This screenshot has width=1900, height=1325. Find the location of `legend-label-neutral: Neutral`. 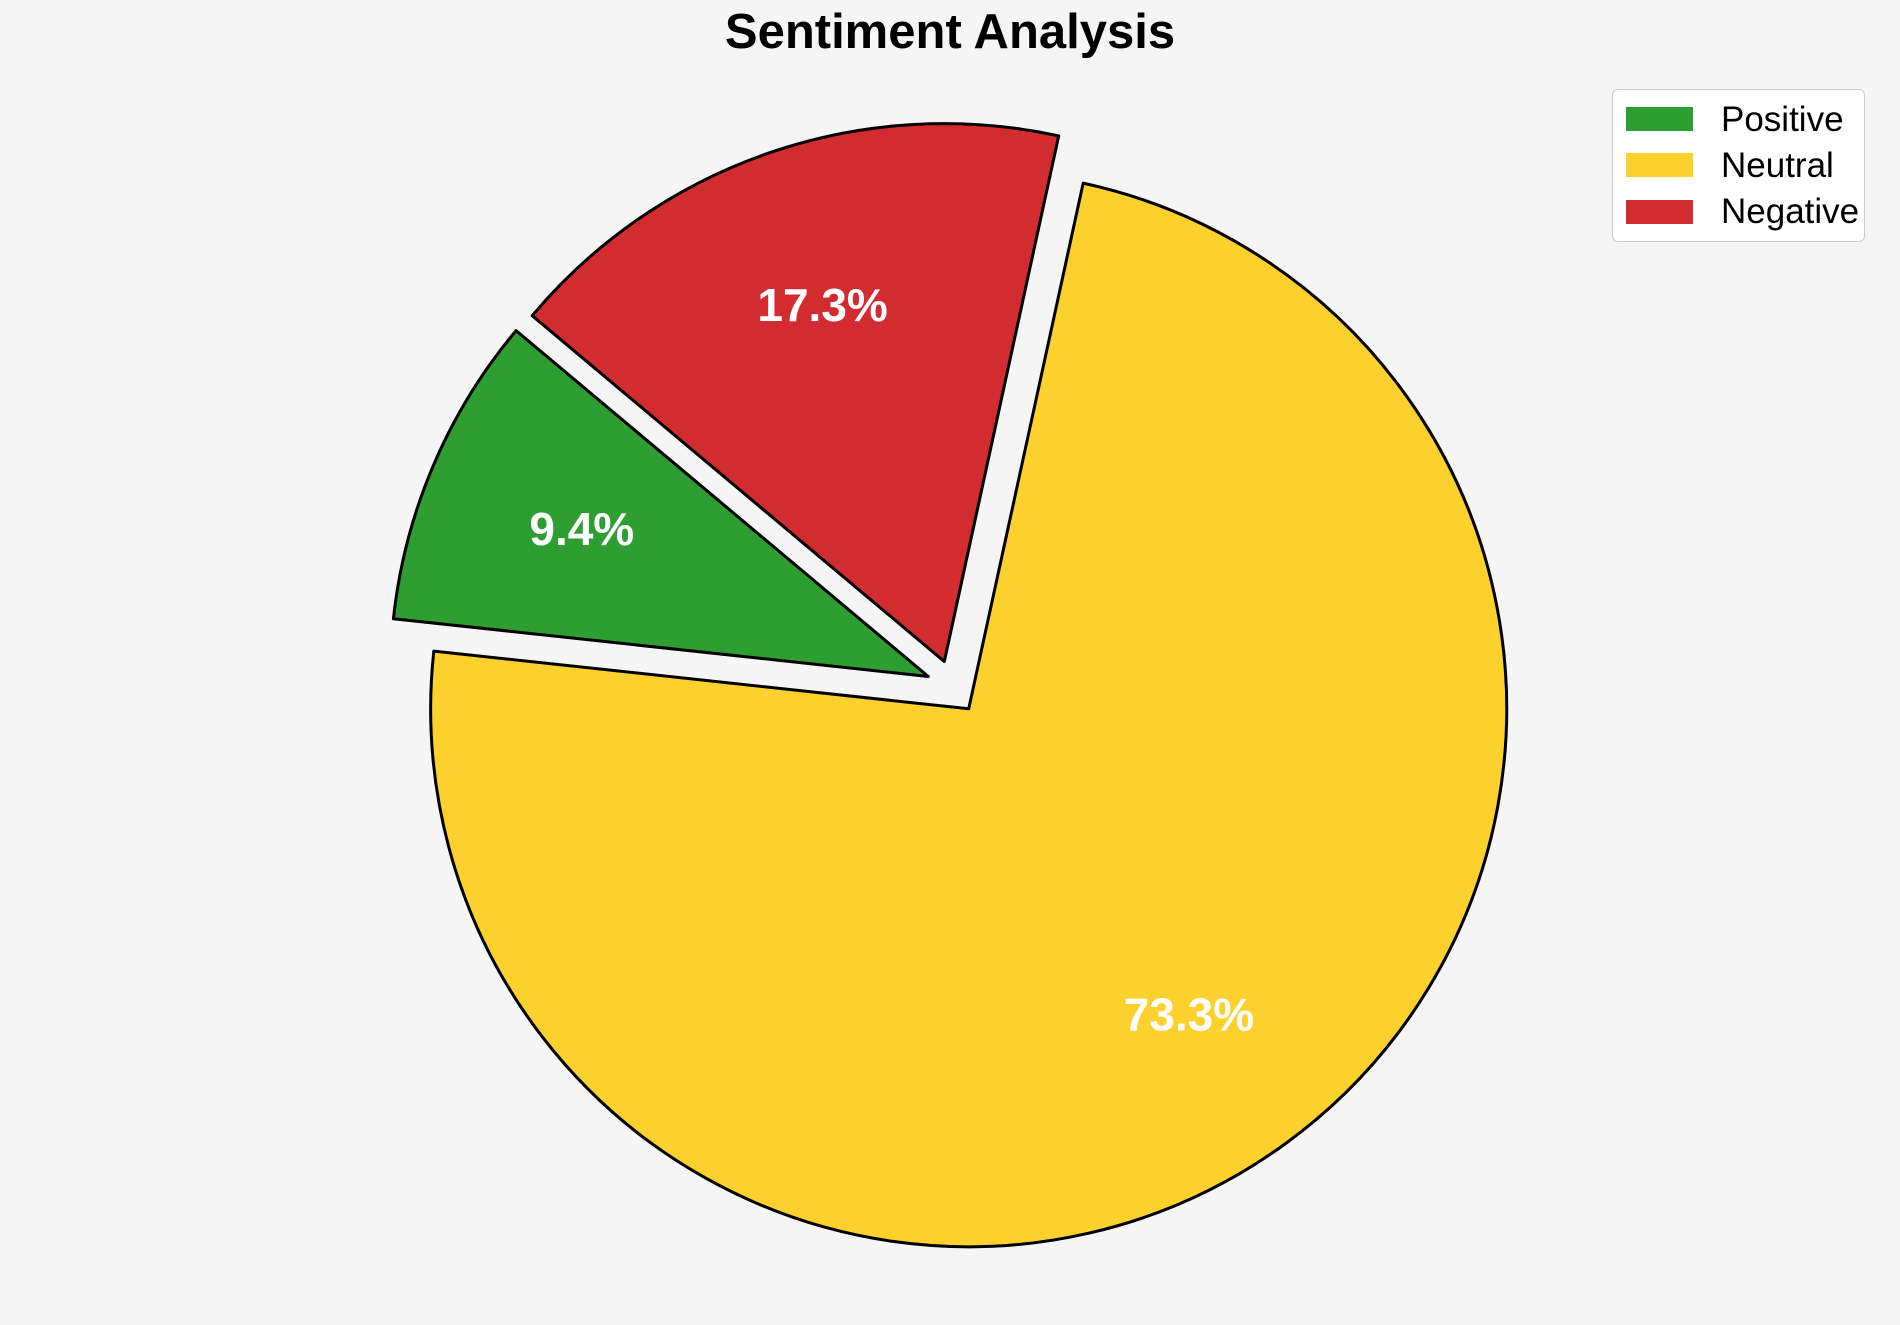

legend-label-neutral: Neutral is located at coordinates (1777, 165).